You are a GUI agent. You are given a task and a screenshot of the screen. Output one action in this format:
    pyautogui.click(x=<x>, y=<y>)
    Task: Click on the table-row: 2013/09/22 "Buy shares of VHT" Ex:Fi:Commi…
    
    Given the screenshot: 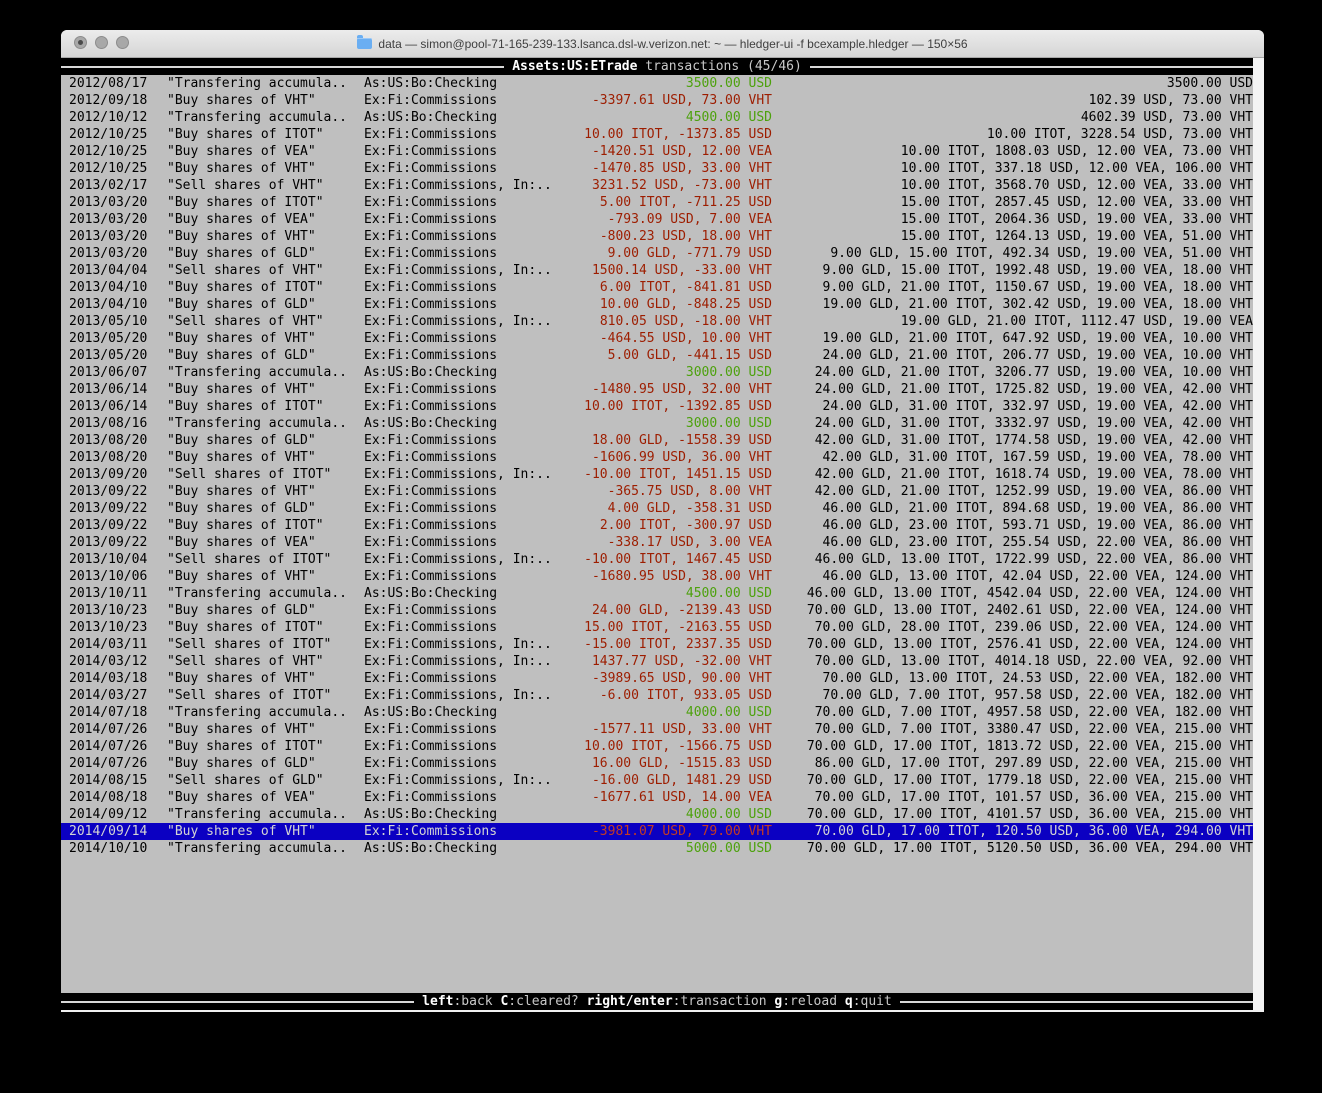 What is the action you would take?
    pyautogui.click(x=657, y=491)
    